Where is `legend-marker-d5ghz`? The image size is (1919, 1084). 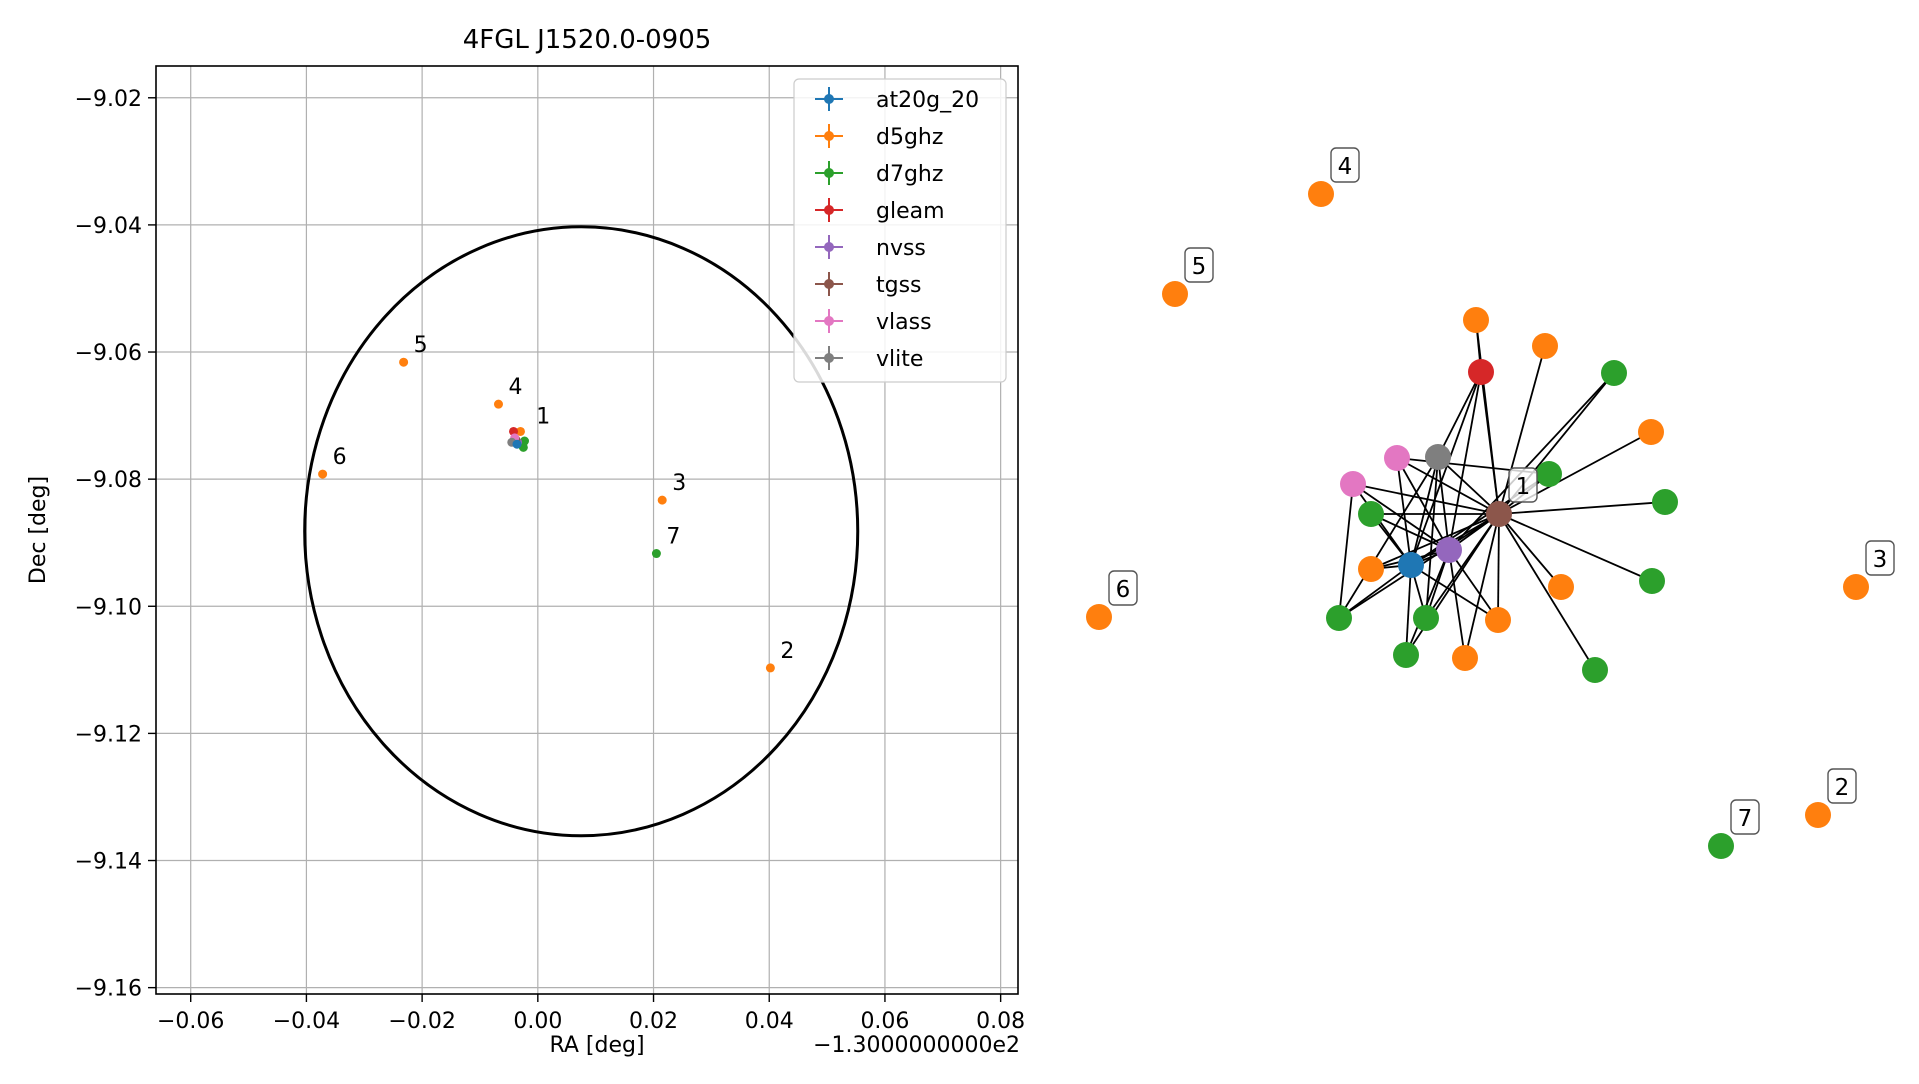
legend-marker-d5ghz is located at coordinates (829, 136).